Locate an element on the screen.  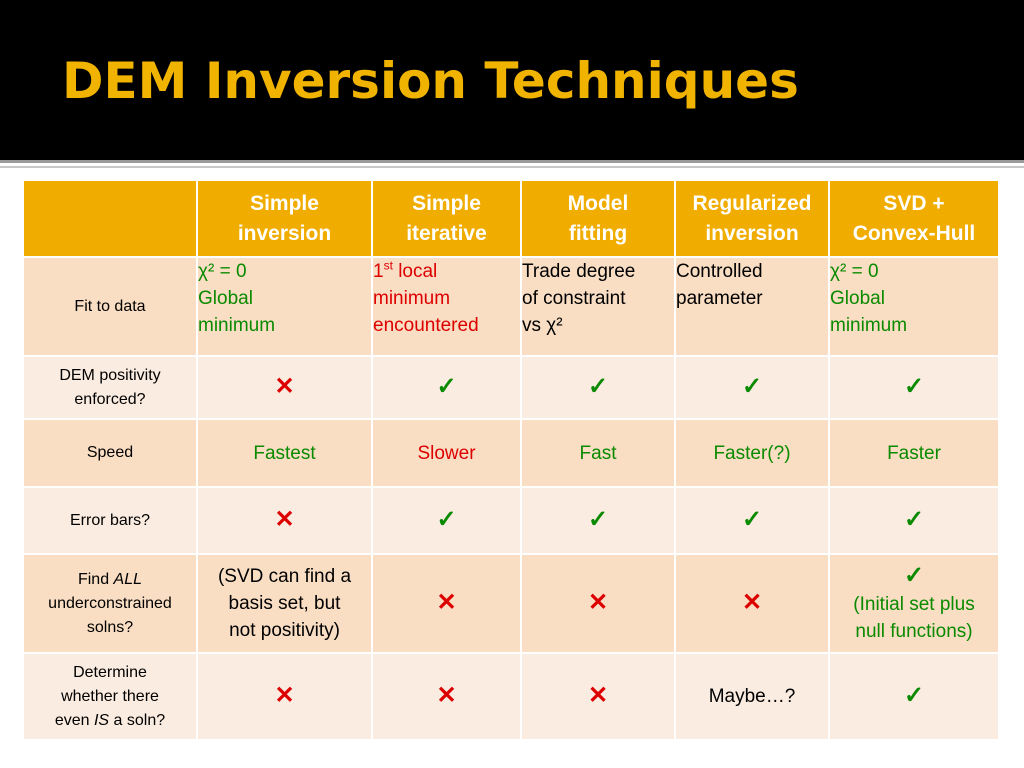
row-label: Speed is located at coordinates (111, 454).